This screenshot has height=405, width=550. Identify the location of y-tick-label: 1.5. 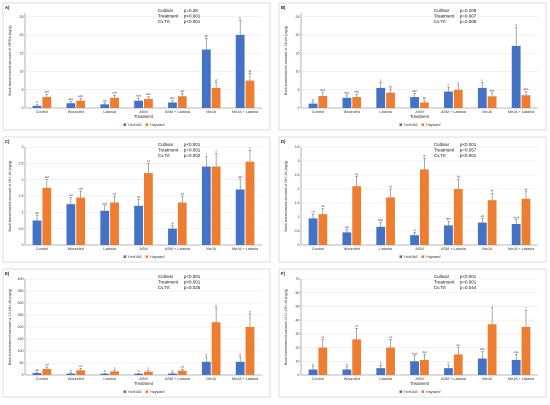
(297, 203).